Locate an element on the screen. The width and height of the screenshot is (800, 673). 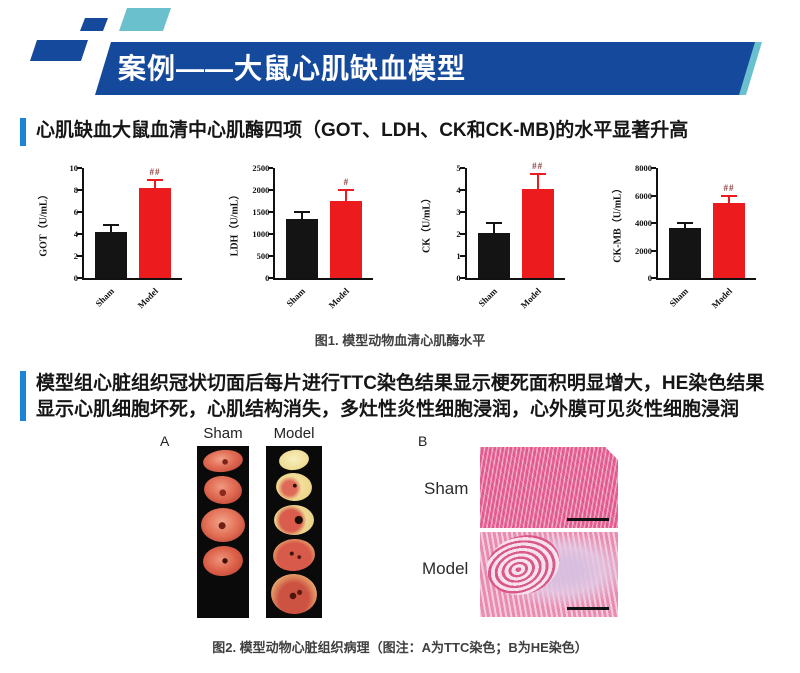
y-axis-title: LDH（U/mL） is located at coordinates (235, 223).